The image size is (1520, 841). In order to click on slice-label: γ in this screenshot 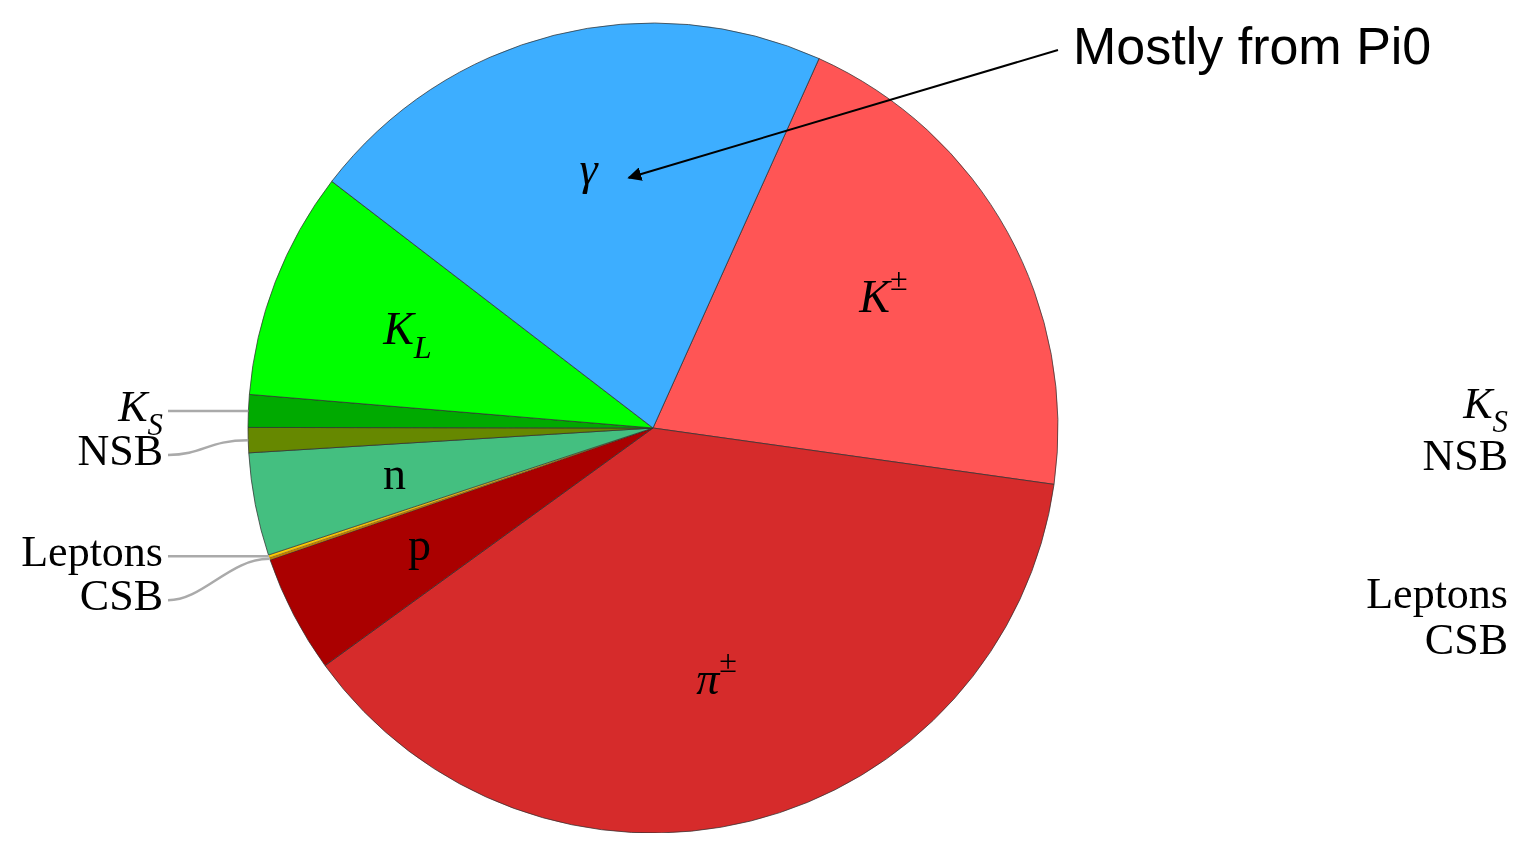, I will do `click(589, 168)`.